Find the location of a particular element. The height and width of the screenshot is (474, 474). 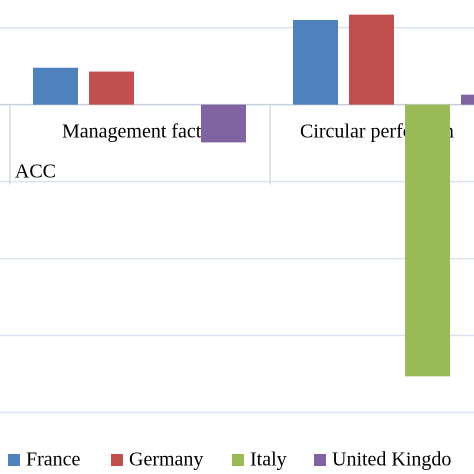

x-tick-label: ACC is located at coordinates (35, 172).